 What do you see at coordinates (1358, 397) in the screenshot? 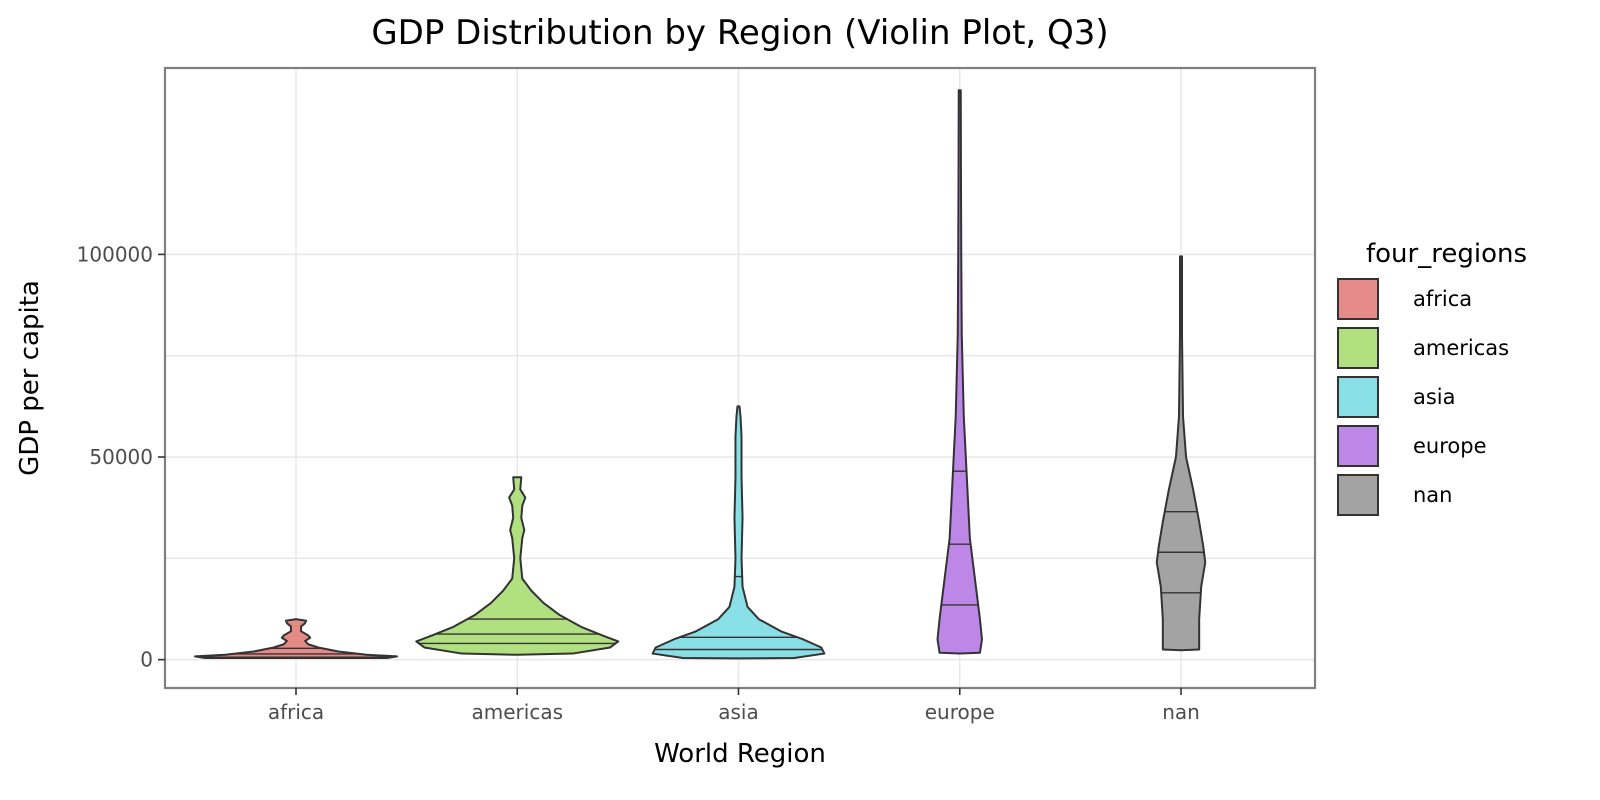
I see `legend-key-asia` at bounding box center [1358, 397].